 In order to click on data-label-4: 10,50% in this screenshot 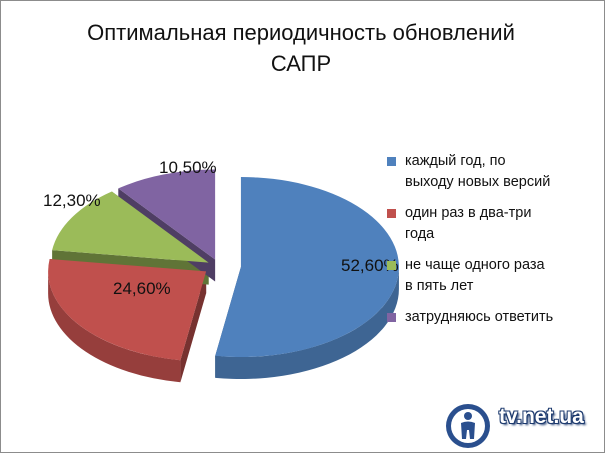, I will do `click(188, 167)`.